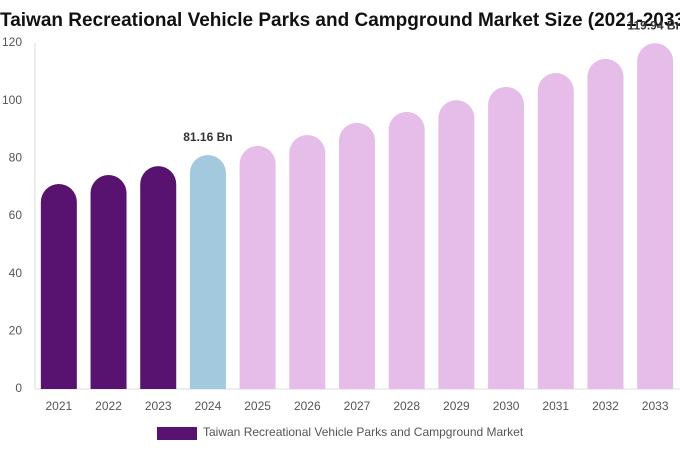  Describe the element at coordinates (357, 406) in the screenshot. I see `x-tick-label: 2027` at that location.